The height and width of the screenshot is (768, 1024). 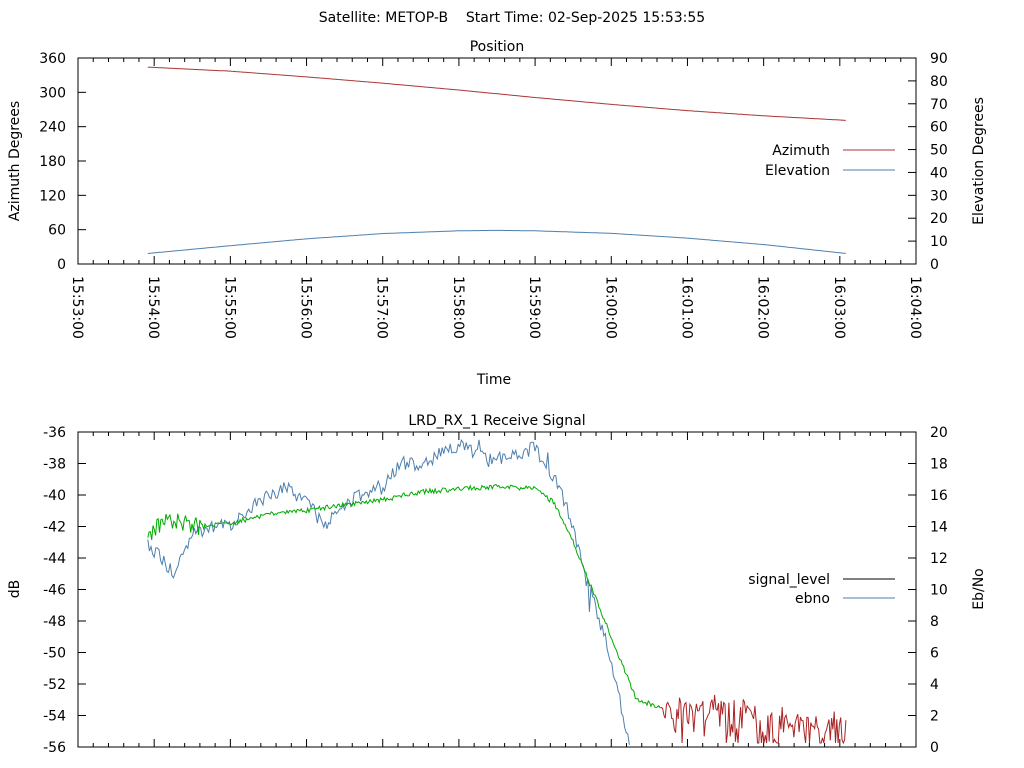 What do you see at coordinates (939, 559) in the screenshot?
I see `y2-tick-label: 12` at bounding box center [939, 559].